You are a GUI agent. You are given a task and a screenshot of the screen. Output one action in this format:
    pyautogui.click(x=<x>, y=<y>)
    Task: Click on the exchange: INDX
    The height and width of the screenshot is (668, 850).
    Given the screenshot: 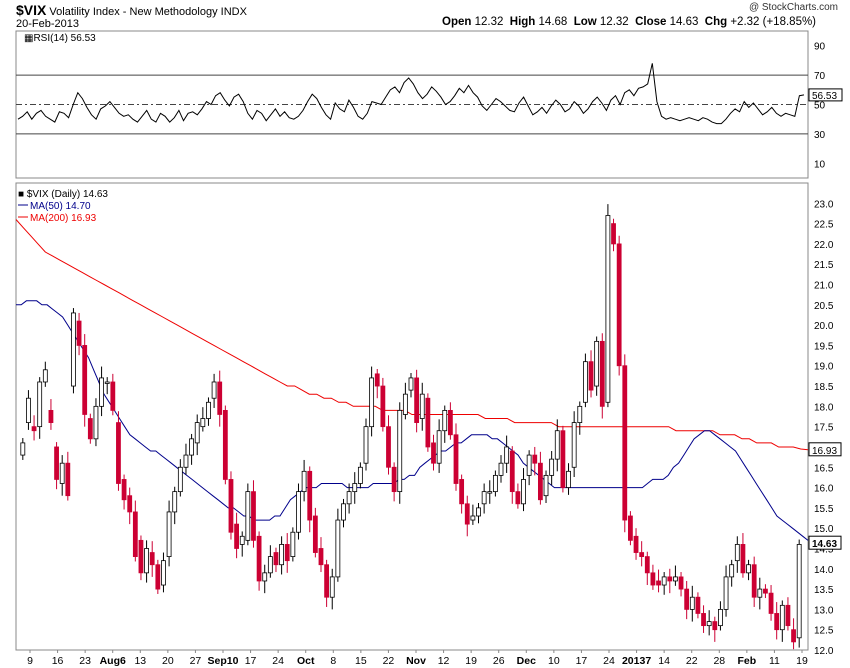 What is the action you would take?
    pyautogui.click(x=233, y=12)
    